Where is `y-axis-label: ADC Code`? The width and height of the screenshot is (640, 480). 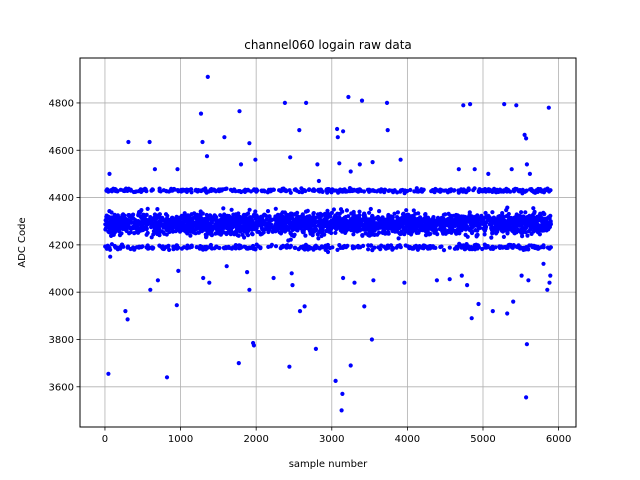 y-axis-label: ADC Code is located at coordinates (22, 242).